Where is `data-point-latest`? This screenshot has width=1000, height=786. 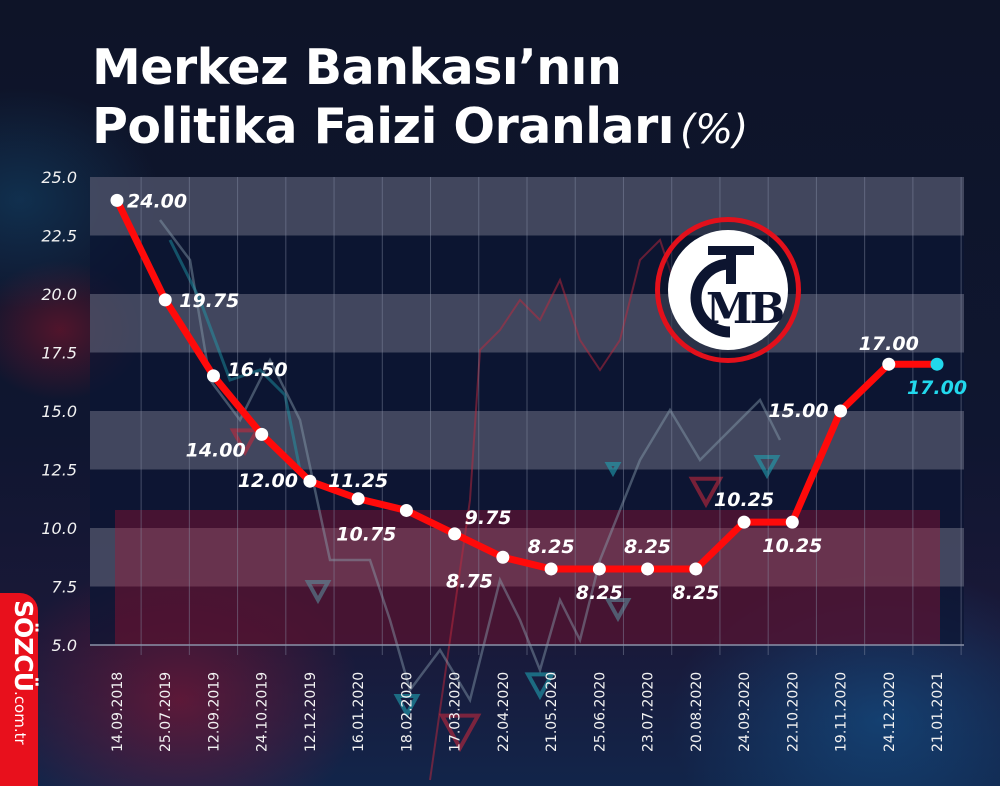 data-point-latest is located at coordinates (937, 364).